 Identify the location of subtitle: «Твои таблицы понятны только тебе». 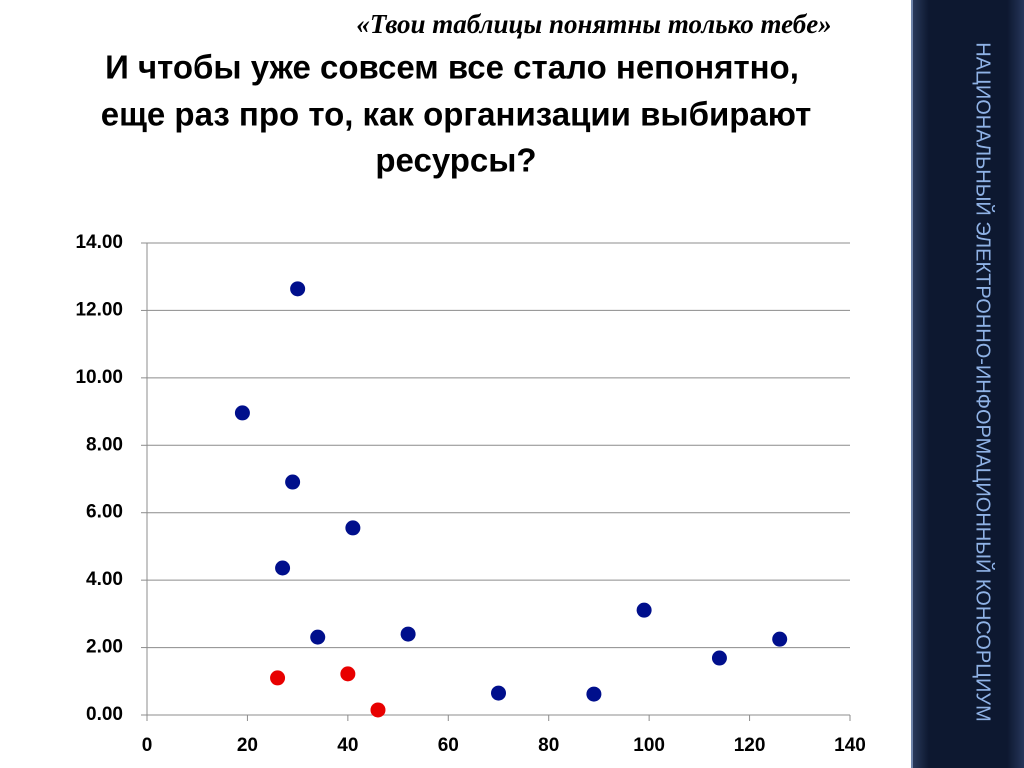
(593, 24).